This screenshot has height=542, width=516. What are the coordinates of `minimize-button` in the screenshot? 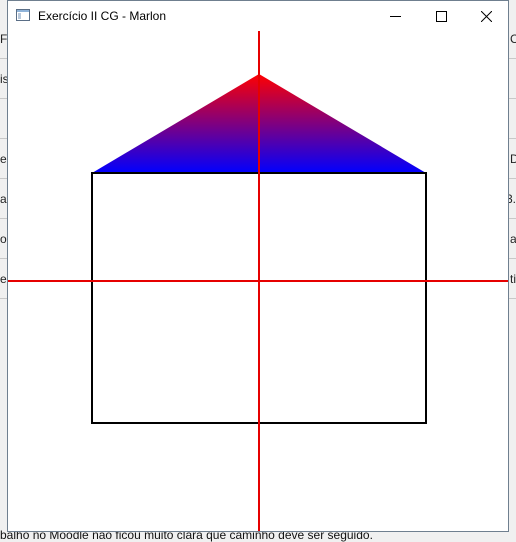 It's located at (395, 16).